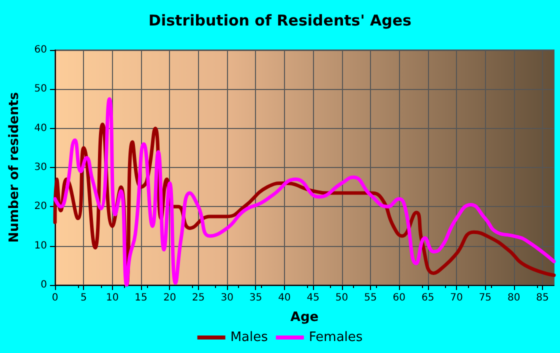 This screenshot has width=560, height=353. I want to click on y-tick-label: 30, so click(40, 167).